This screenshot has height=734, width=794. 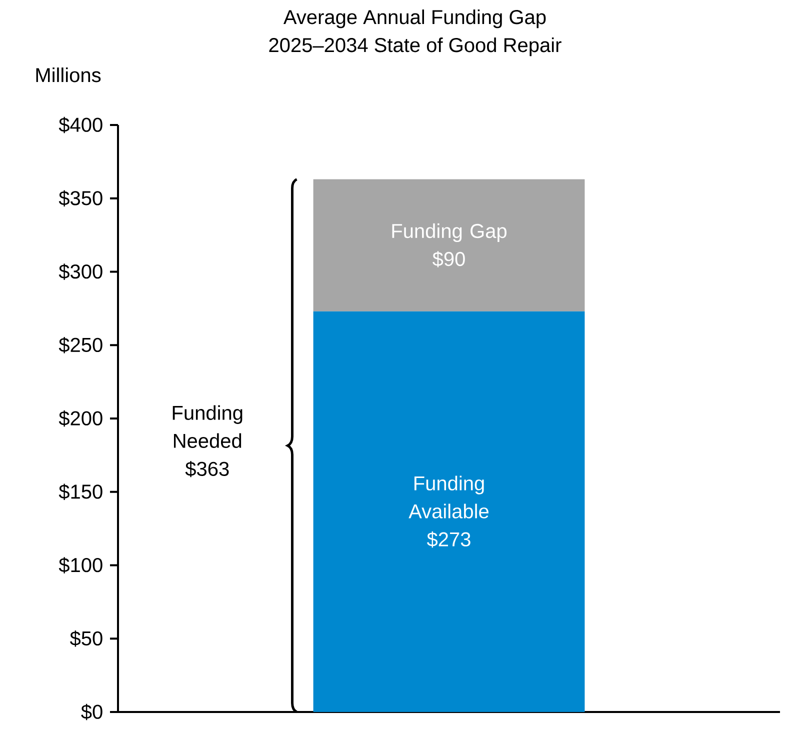 What do you see at coordinates (448, 259) in the screenshot?
I see `data-label: $90` at bounding box center [448, 259].